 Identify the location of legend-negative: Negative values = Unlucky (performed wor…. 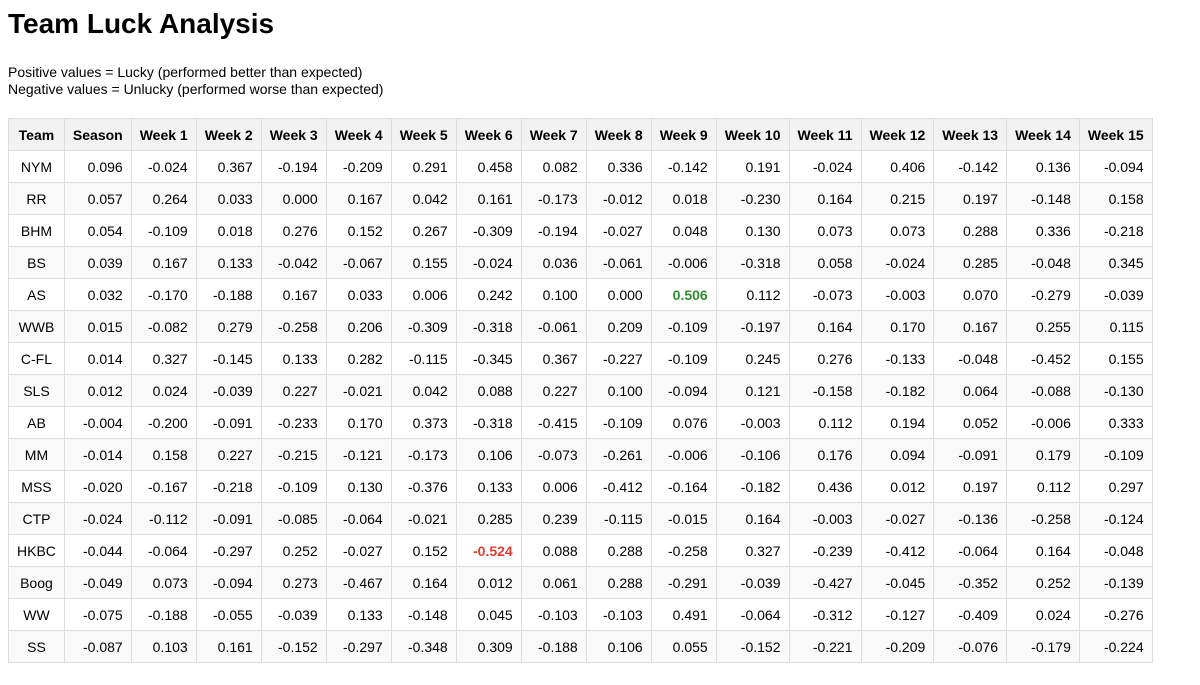
(196, 89).